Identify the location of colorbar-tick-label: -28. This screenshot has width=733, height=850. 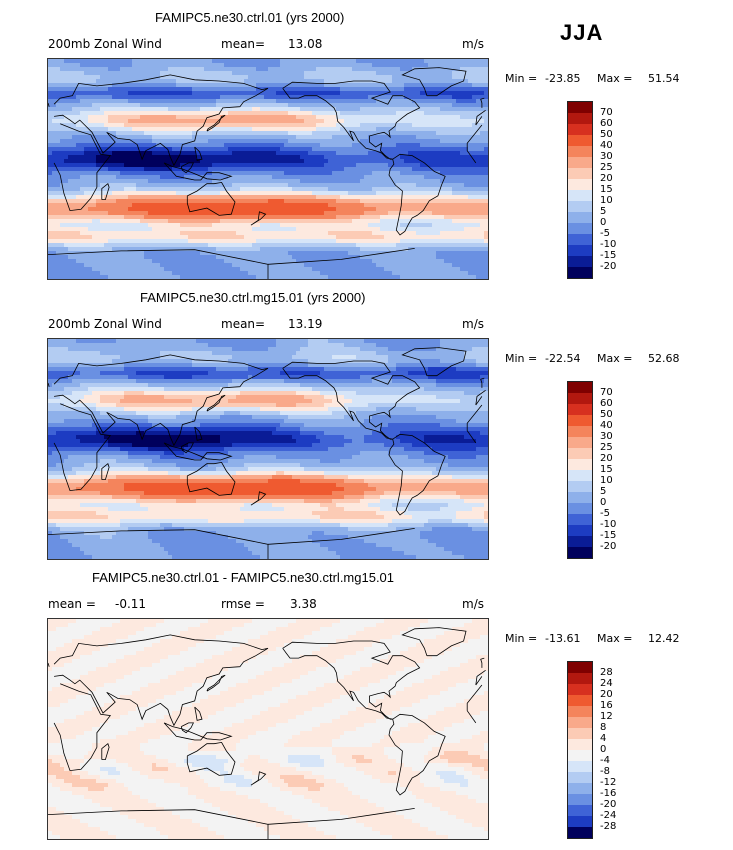
(608, 826).